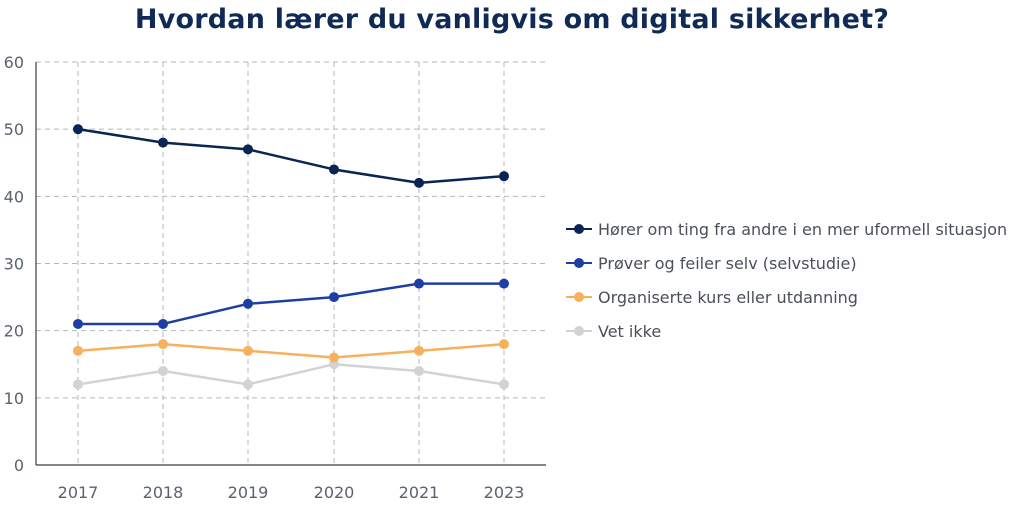 The image size is (1024, 512). What do you see at coordinates (334, 492) in the screenshot?
I see `x-tick-label: 2020` at bounding box center [334, 492].